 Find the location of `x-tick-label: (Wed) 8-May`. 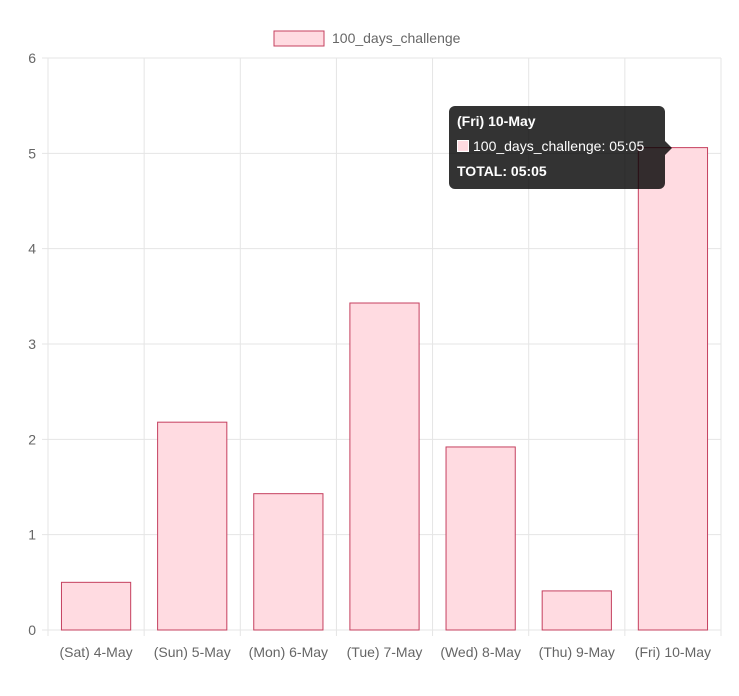

x-tick-label: (Wed) 8-May is located at coordinates (480, 652).